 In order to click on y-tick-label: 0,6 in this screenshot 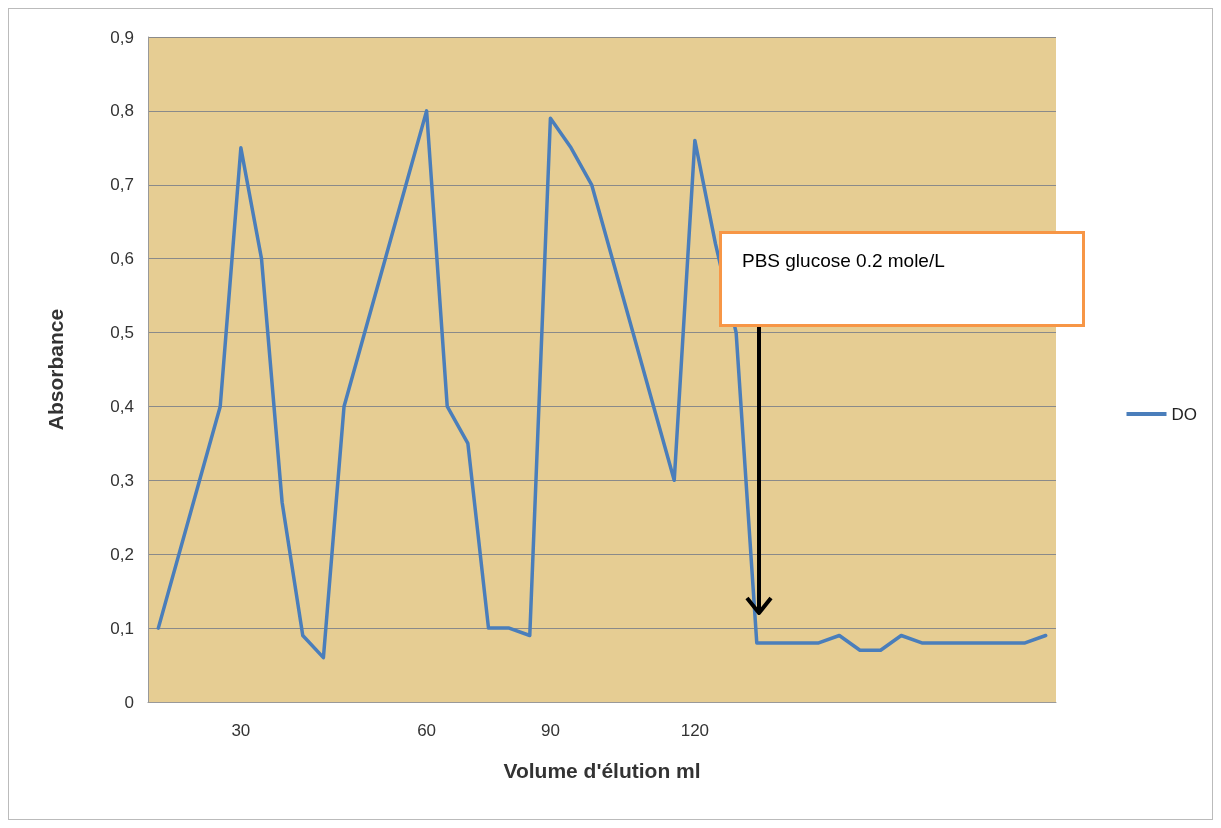, I will do `click(122, 259)`.